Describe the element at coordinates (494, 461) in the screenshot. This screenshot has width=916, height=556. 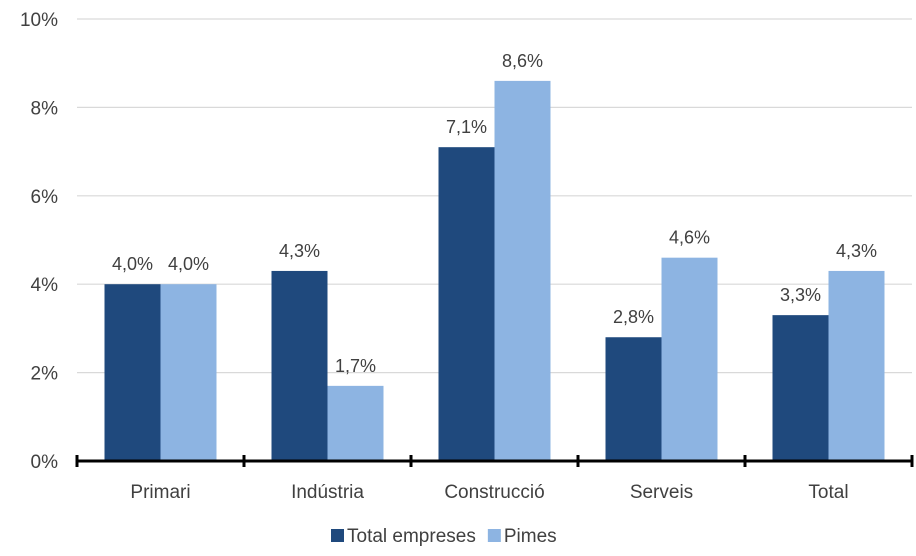
I see `x-axis` at that location.